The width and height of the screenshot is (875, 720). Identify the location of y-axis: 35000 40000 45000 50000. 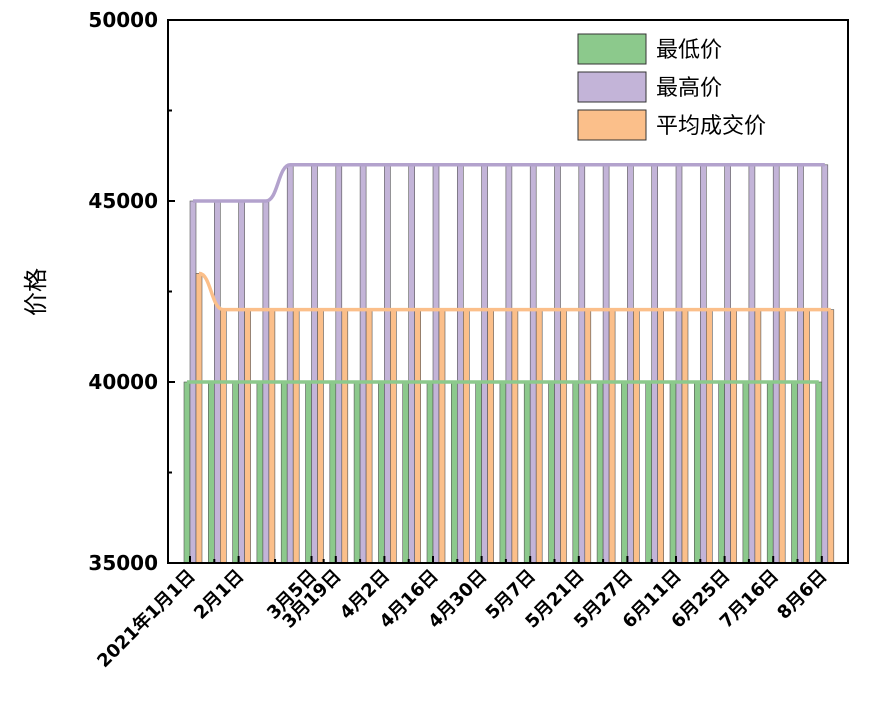
(131, 291).